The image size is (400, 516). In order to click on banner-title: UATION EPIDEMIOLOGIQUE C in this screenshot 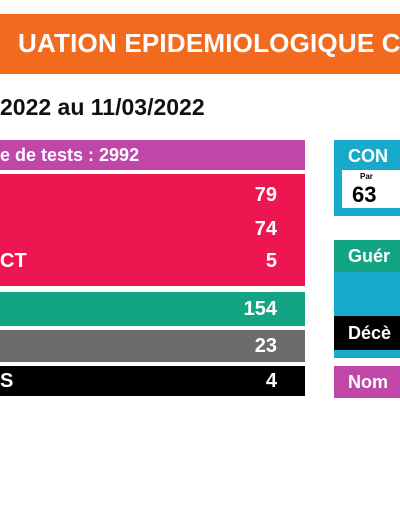, I will do `click(209, 43)`.